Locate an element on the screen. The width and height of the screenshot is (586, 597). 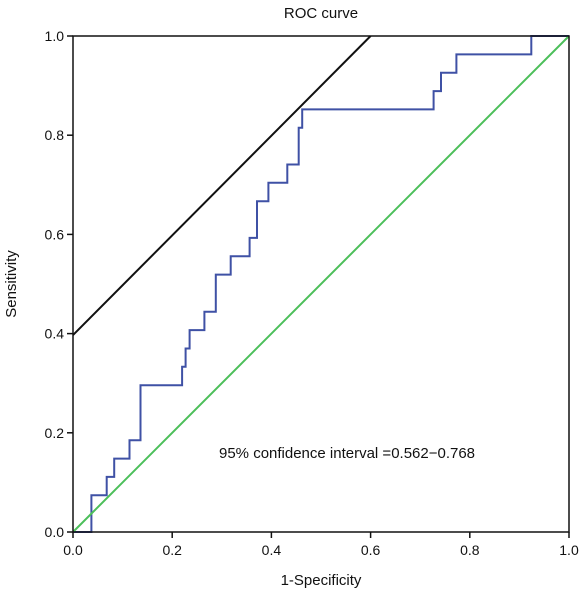
chart-title: ROC curve is located at coordinates (321, 13).